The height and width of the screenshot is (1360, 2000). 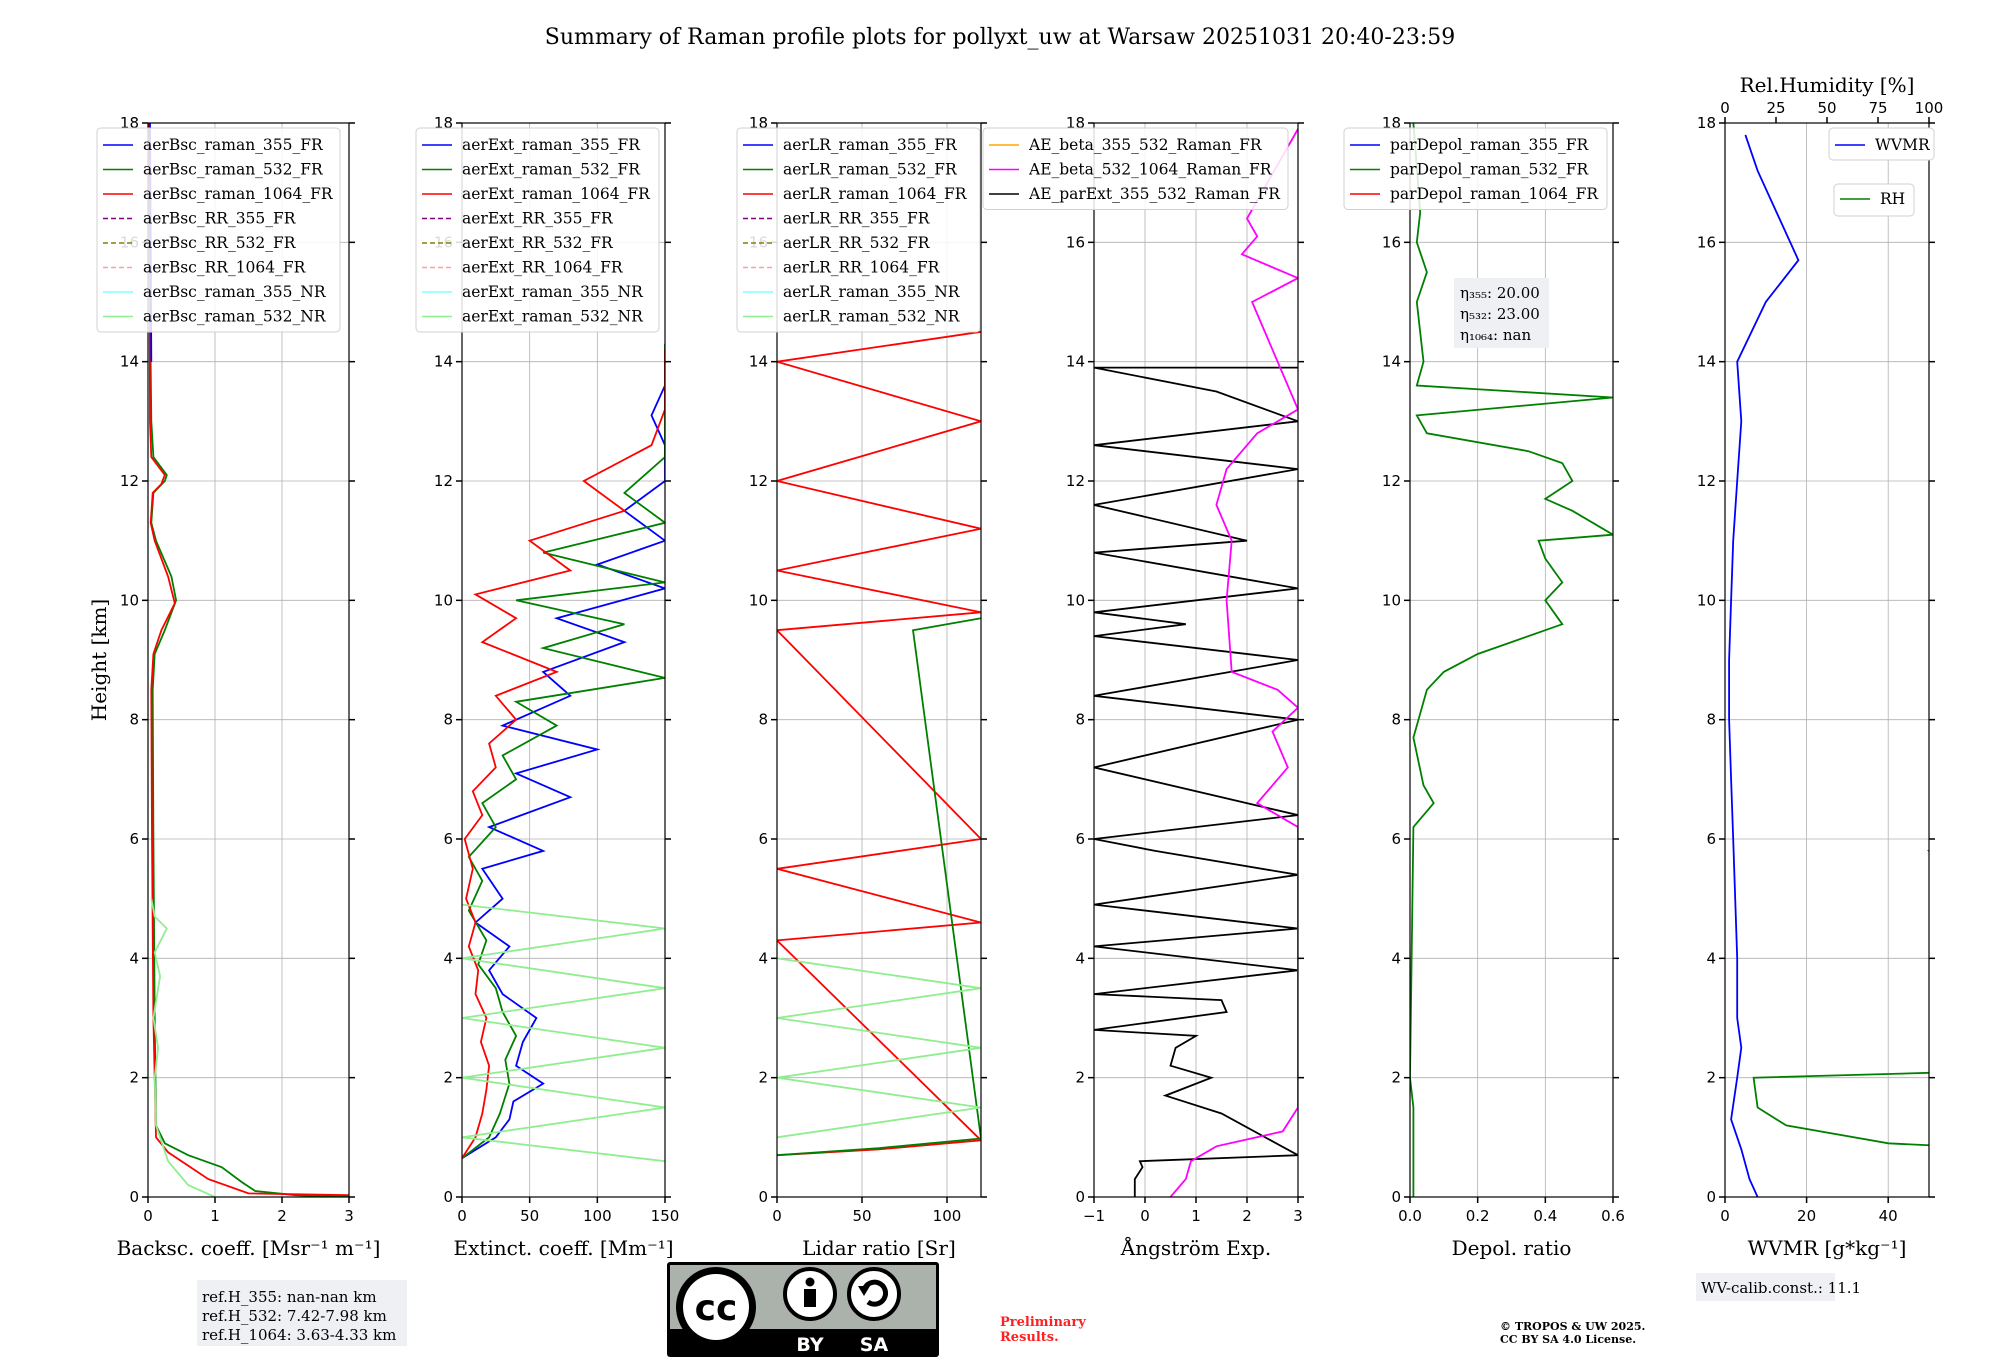 I want to click on series-line-parDepol_raman_532_FR, so click(x=1511, y=660).